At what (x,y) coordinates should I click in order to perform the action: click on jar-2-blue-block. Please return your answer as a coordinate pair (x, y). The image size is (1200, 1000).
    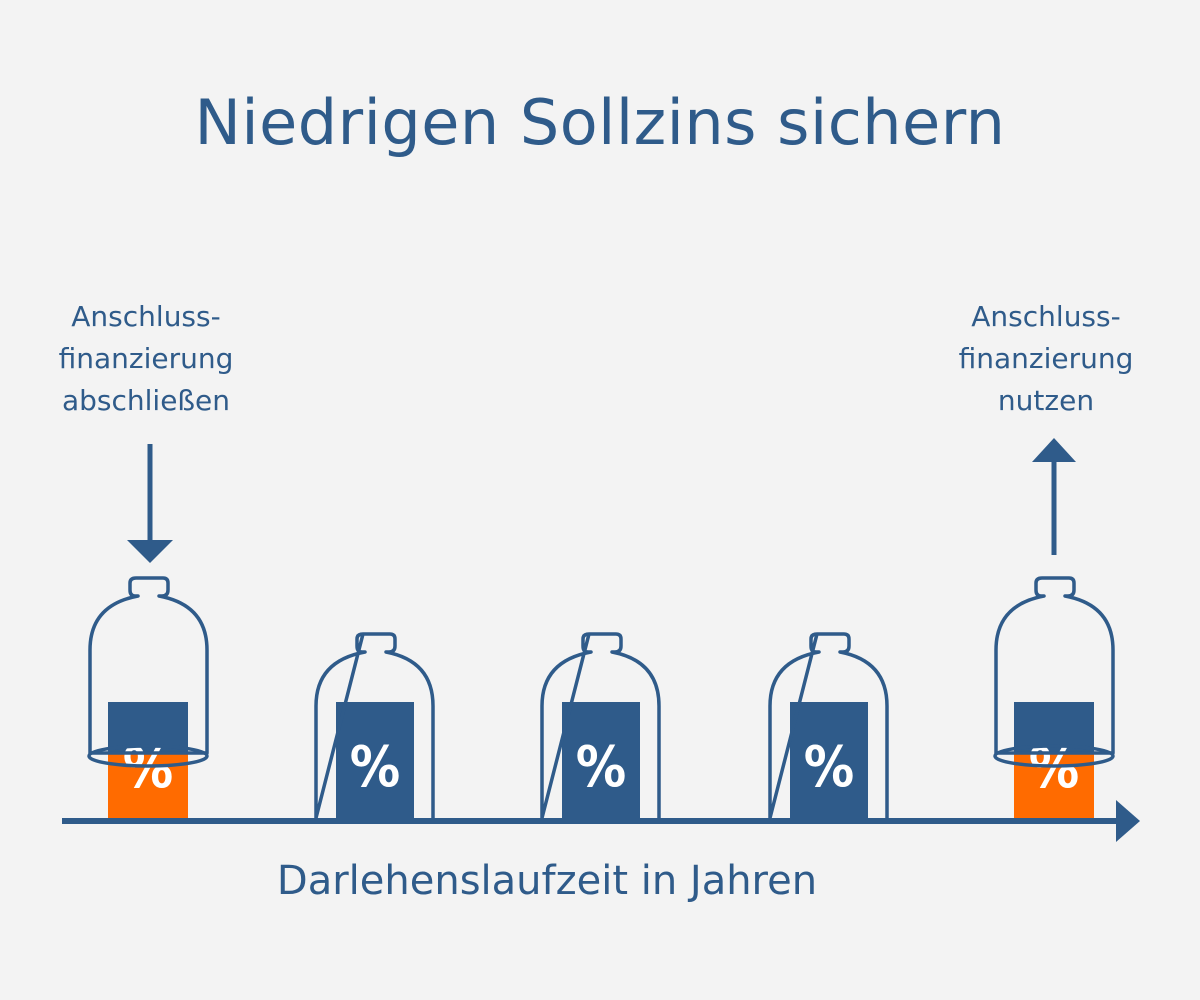
    Looking at the image, I should click on (375, 760).